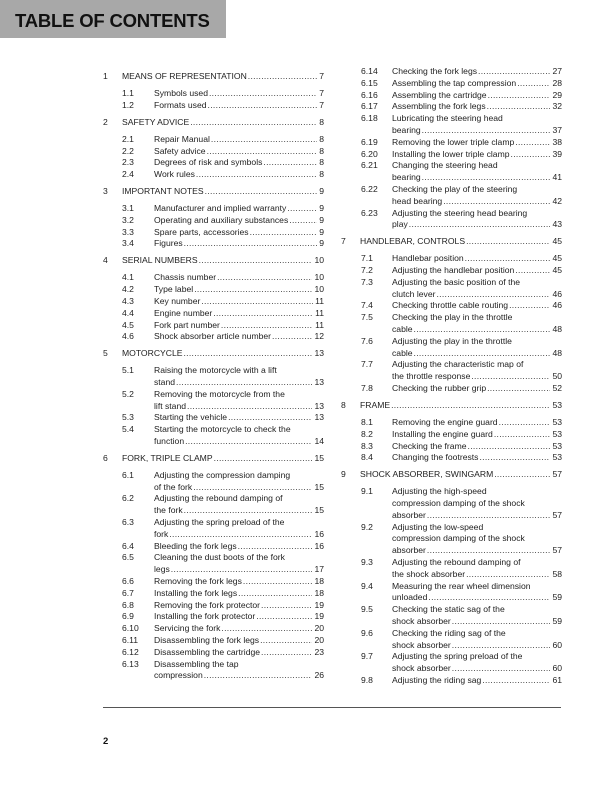 This screenshot has width=612, height=792. What do you see at coordinates (557, 376) in the screenshot?
I see `entry-page-number: 50` at bounding box center [557, 376].